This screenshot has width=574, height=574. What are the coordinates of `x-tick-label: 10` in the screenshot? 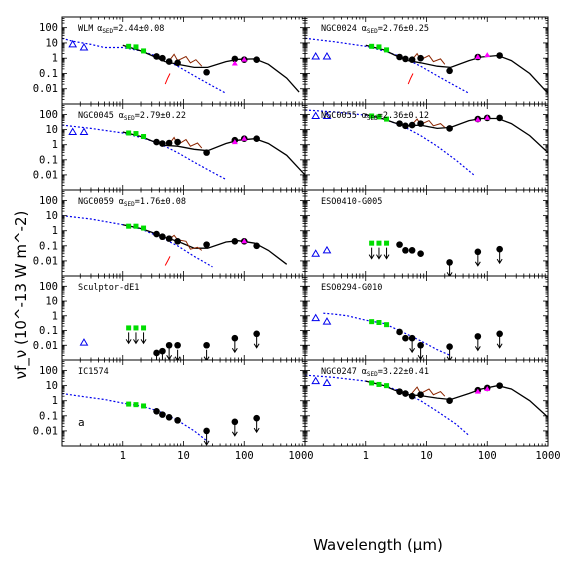 It's located at (426, 456).